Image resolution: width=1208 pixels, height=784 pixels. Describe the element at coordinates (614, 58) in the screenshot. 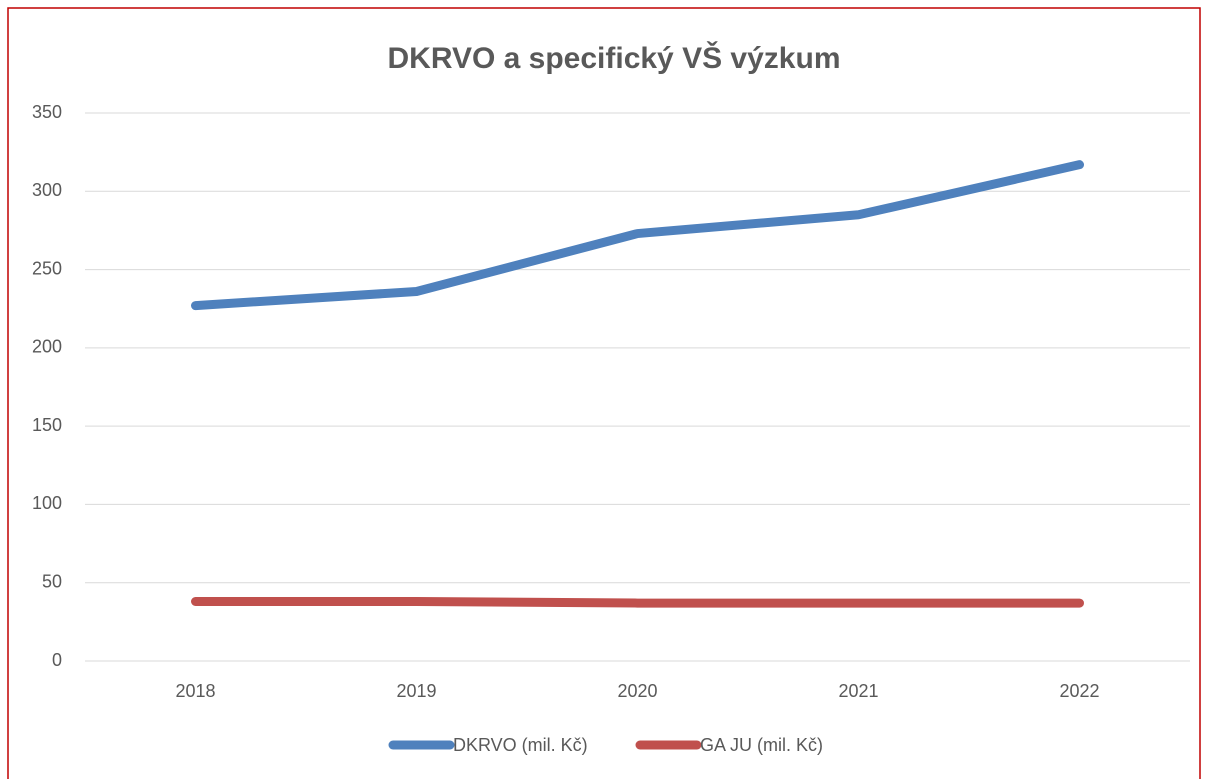

I see `chart-title: DKRVO a specifický VŠ výzkum` at that location.